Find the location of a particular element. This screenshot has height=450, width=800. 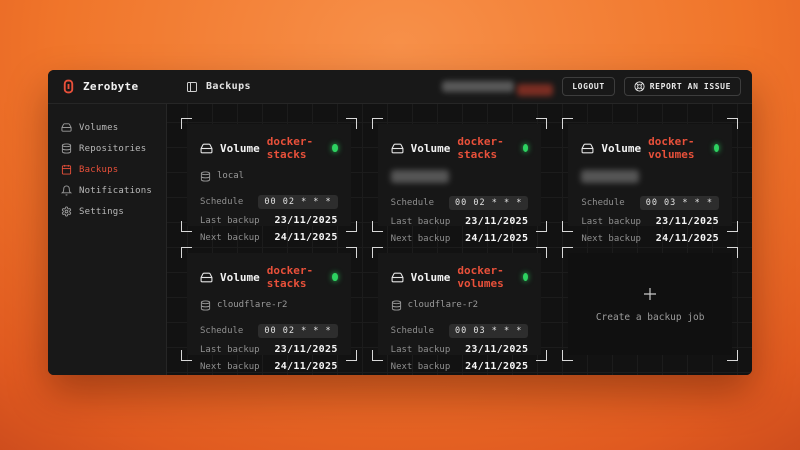

sidebar-item-label: Volumes is located at coordinates (99, 127).